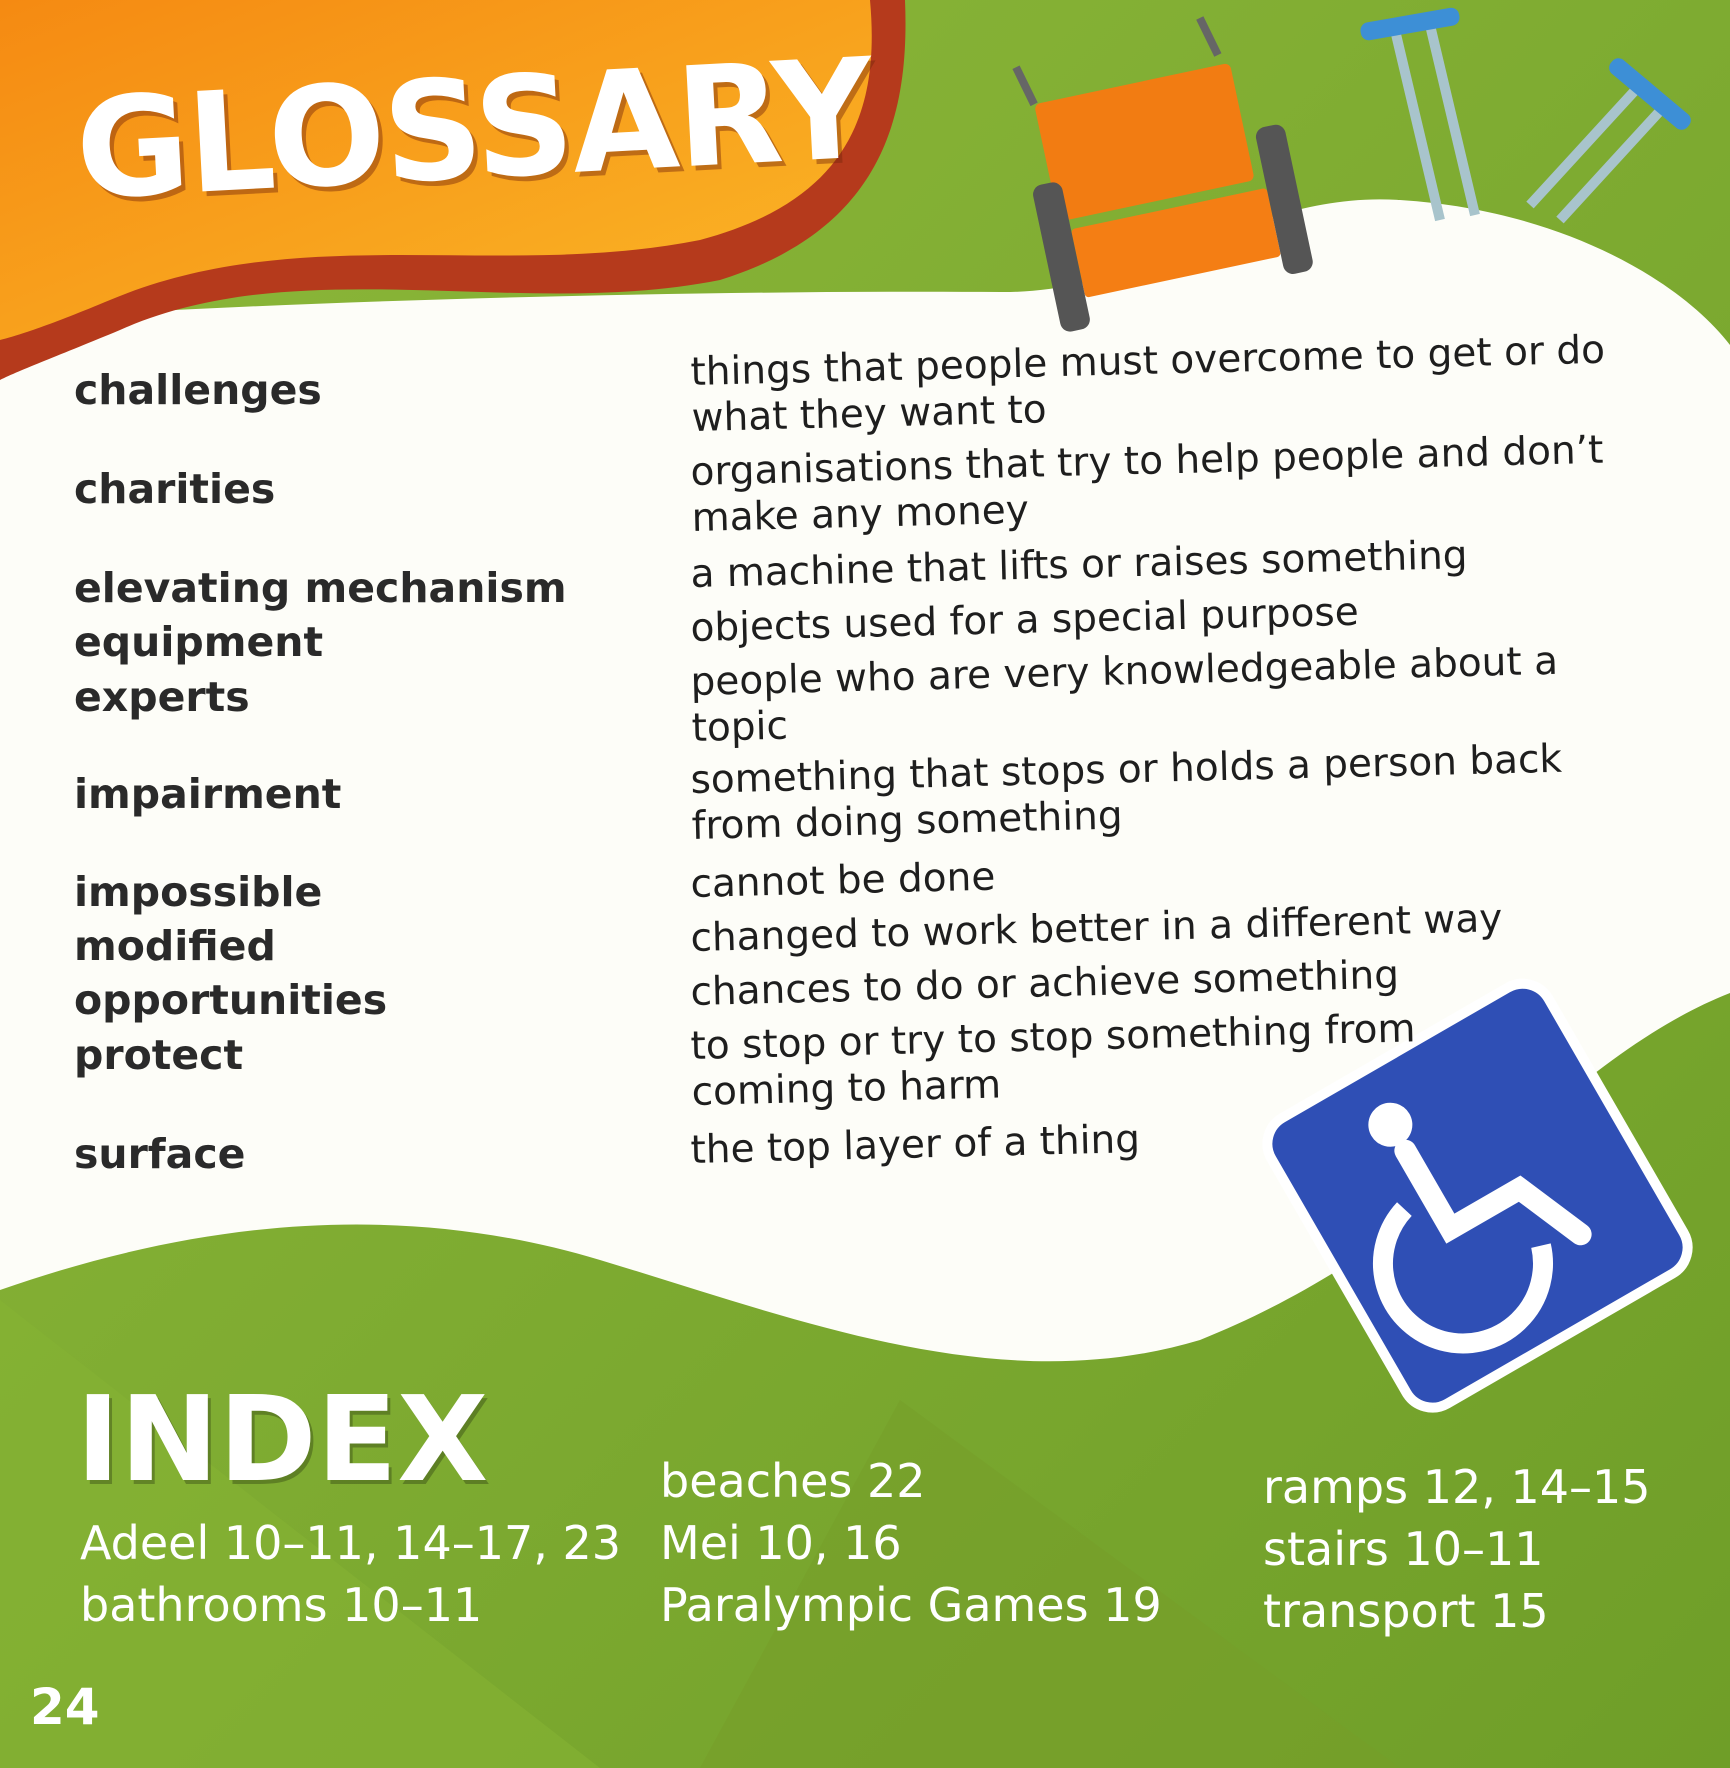 The height and width of the screenshot is (1768, 1730). What do you see at coordinates (160, 1154) in the screenshot?
I see `glossary-term: surface` at bounding box center [160, 1154].